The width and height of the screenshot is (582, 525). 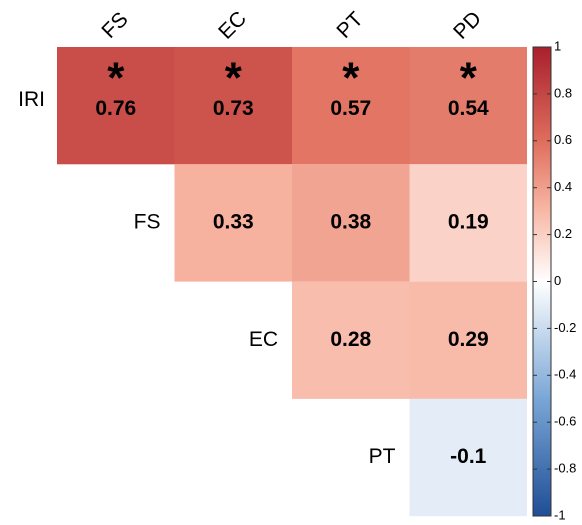 What do you see at coordinates (563, 139) in the screenshot?
I see `colorbar-tick-label: 0.6` at bounding box center [563, 139].